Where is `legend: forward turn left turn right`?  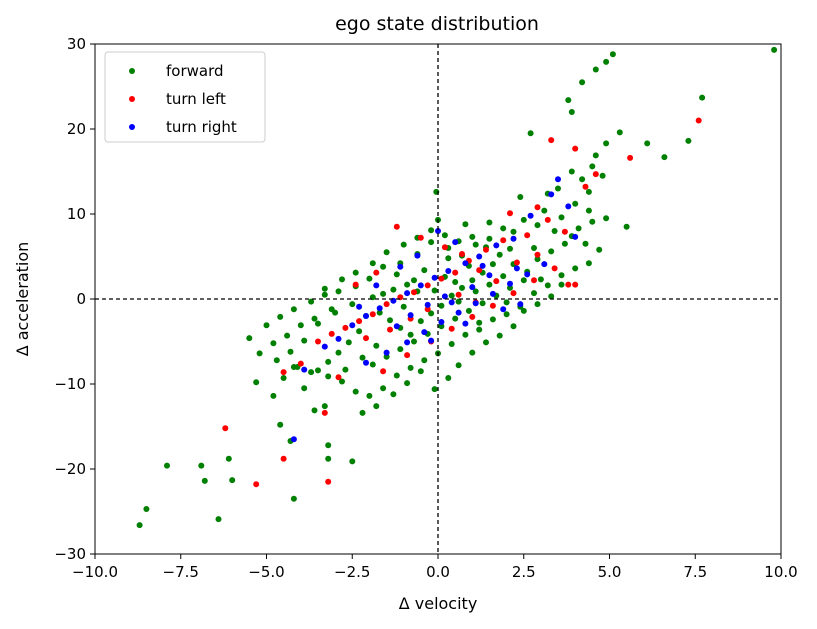
legend: forward turn left turn right is located at coordinates (185, 97).